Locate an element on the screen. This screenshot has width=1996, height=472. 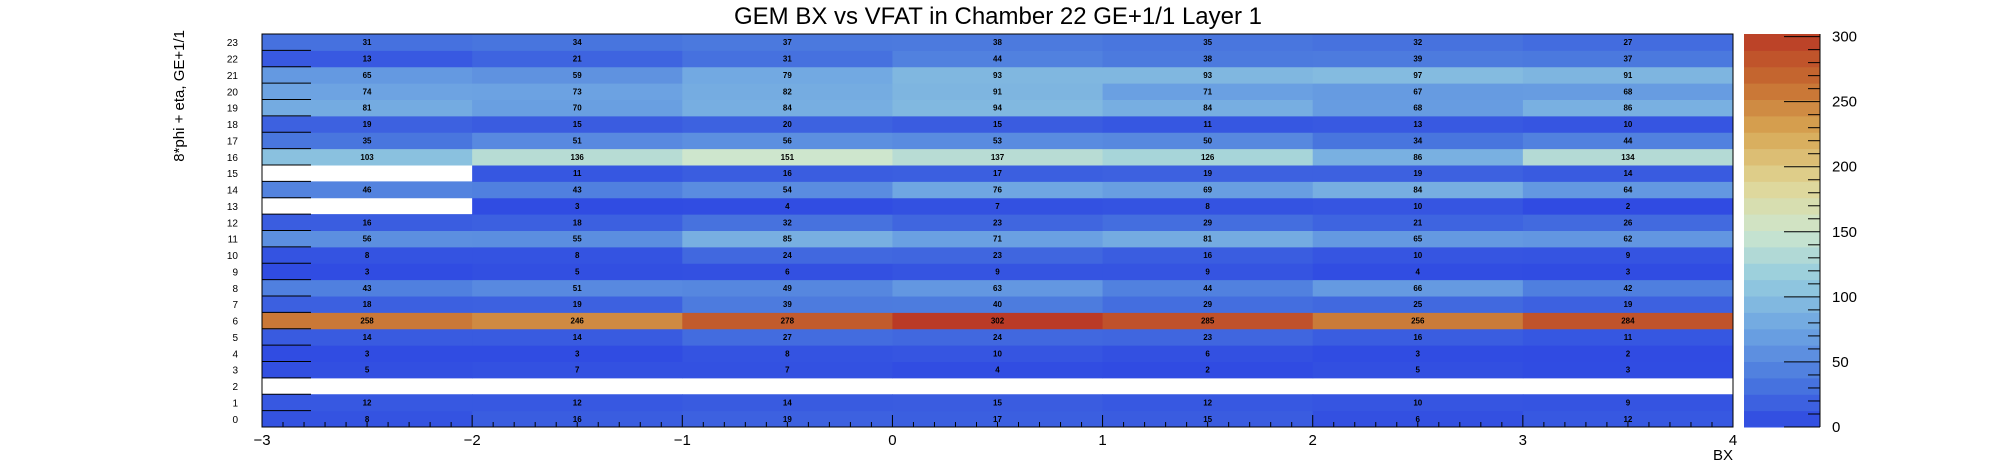
x-tick-label: 3 is located at coordinates (1523, 440).